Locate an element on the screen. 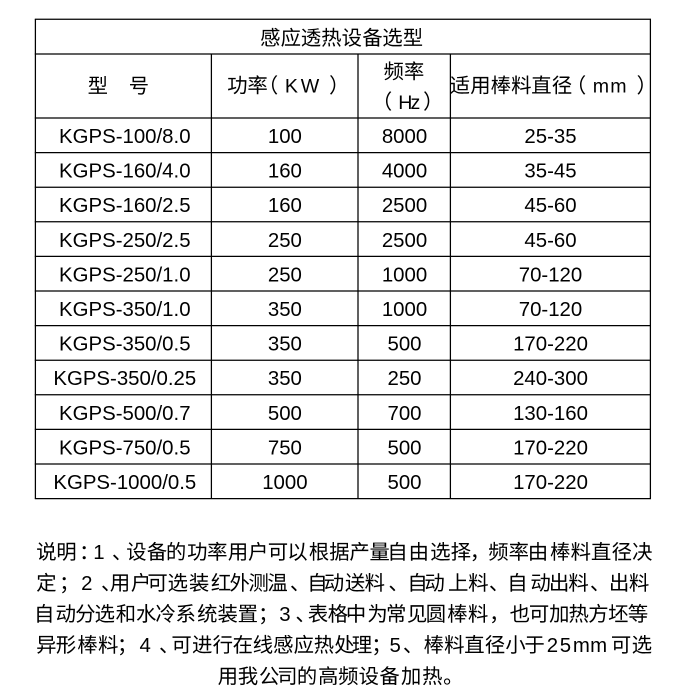 This screenshot has width=700, height=700. svg-text: 1 is located at coordinates (98, 553).